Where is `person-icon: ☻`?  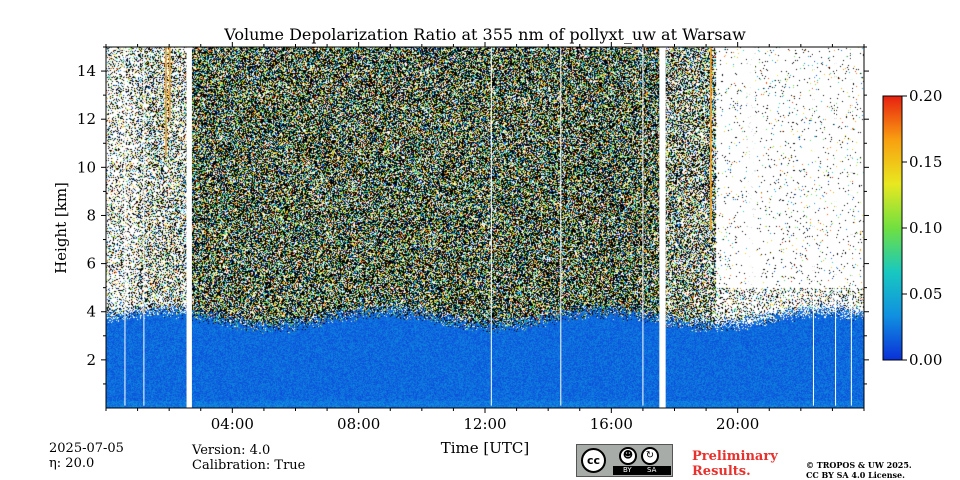
person-icon: ☻ is located at coordinates (628, 456).